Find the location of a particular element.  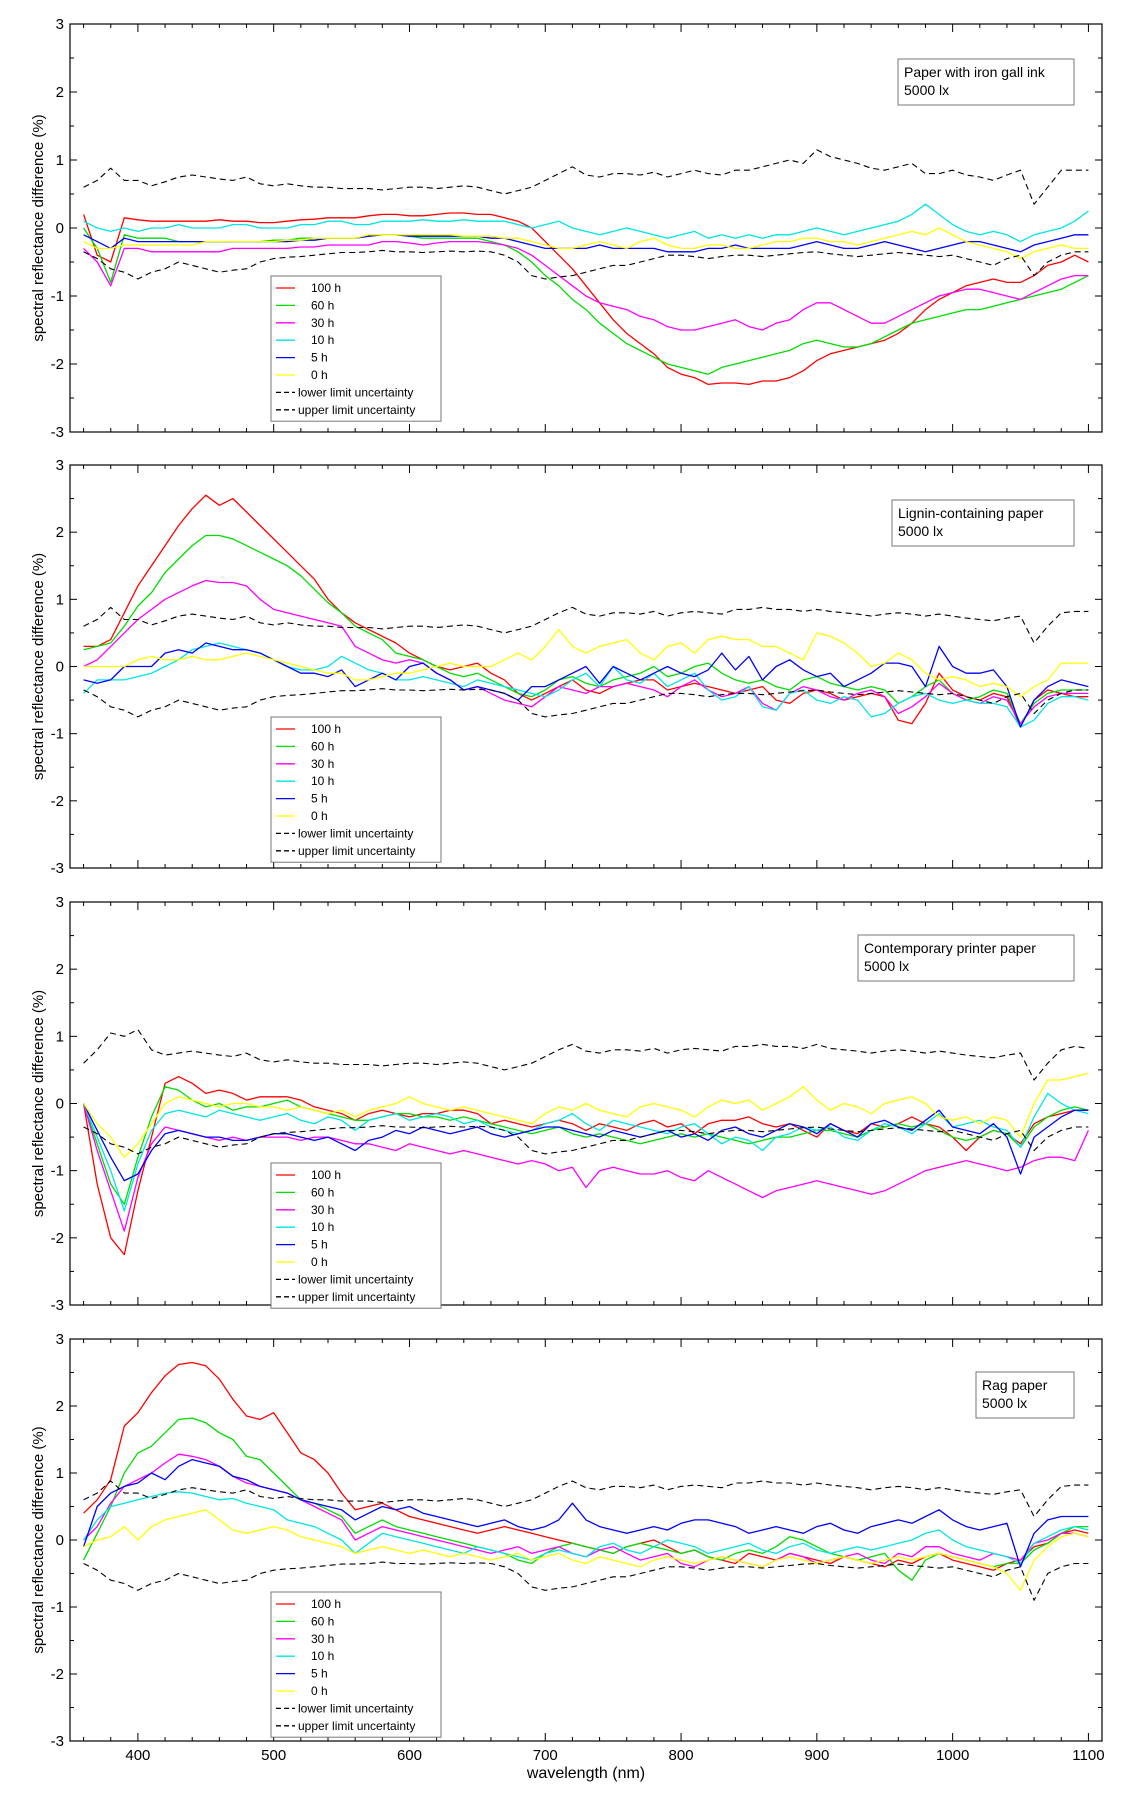

x-tick-label: 900 is located at coordinates (816, 1755).